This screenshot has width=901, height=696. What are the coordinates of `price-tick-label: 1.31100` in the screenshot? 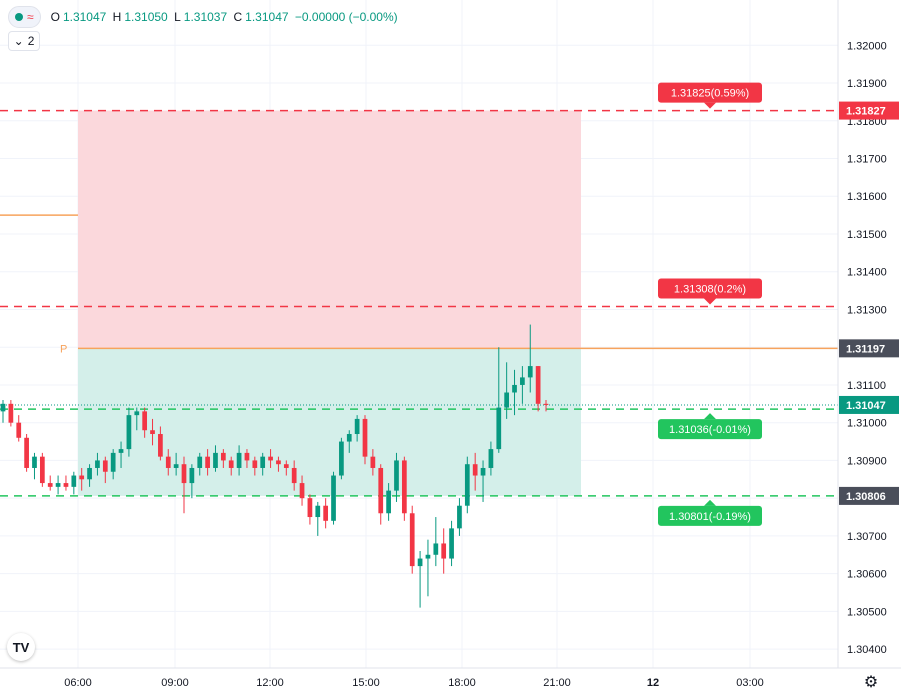 It's located at (866, 386).